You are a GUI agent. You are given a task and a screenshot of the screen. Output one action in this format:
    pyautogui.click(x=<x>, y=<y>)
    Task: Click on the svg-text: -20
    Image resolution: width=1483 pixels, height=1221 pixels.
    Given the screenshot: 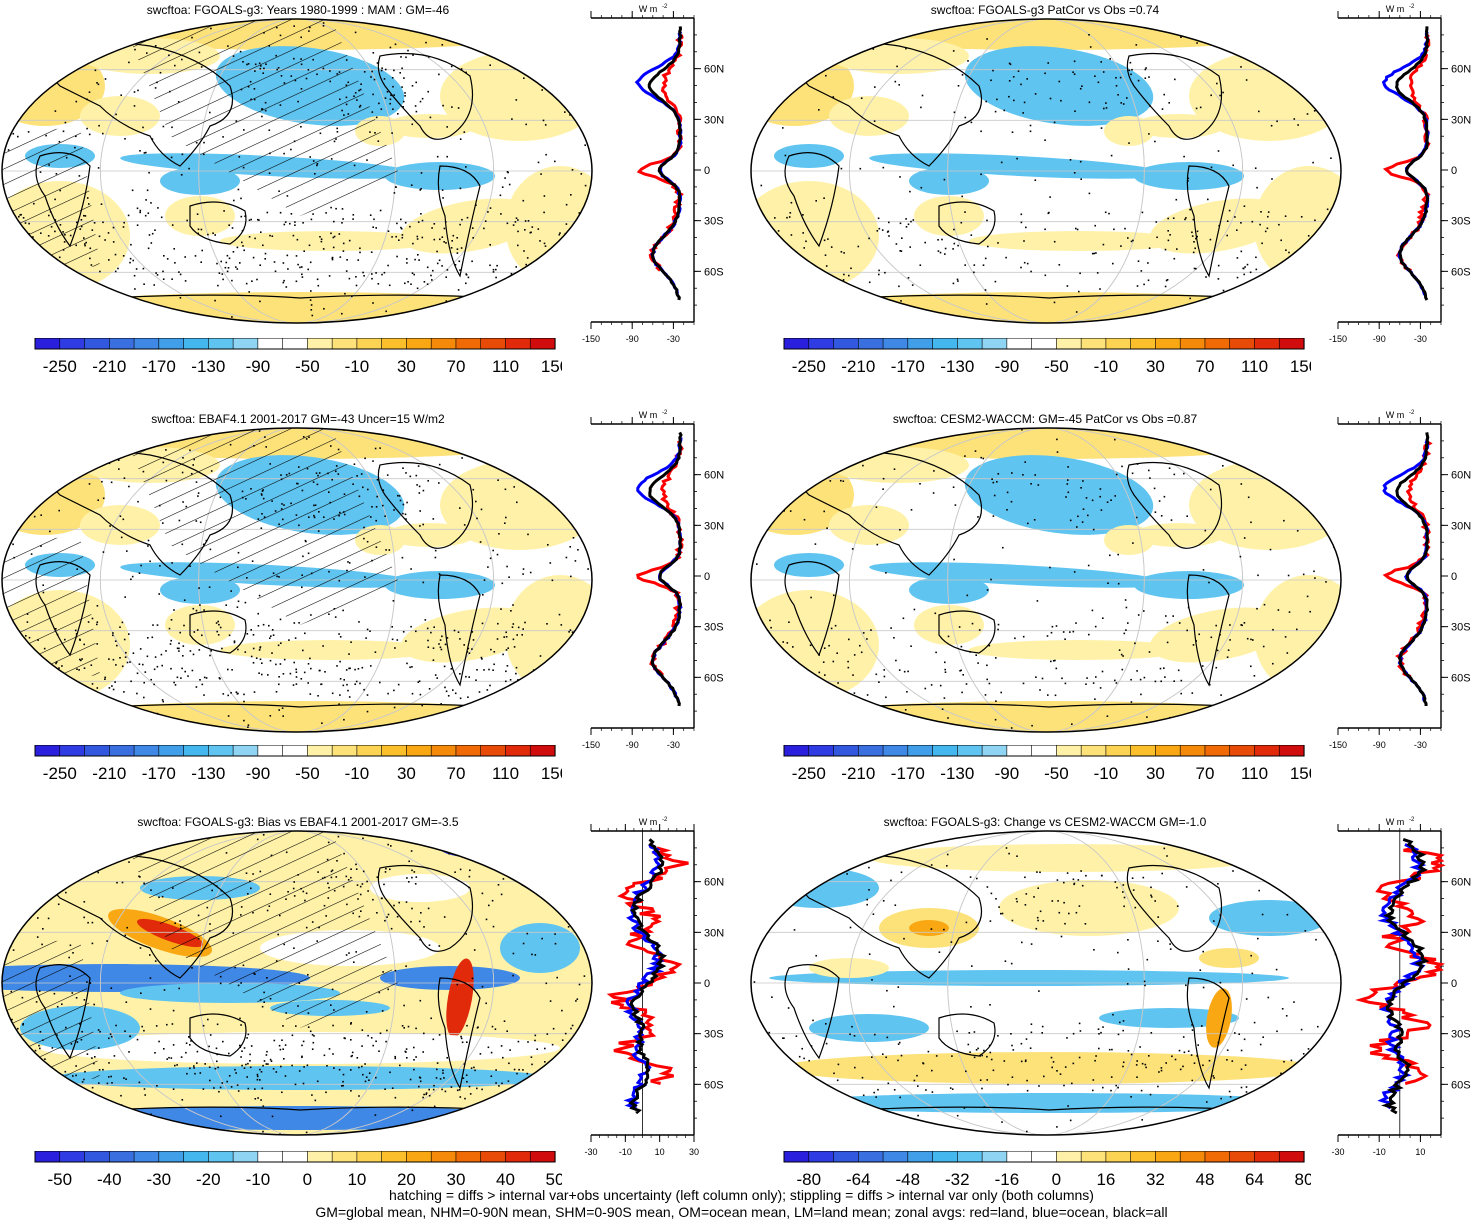 What is the action you would take?
    pyautogui.click(x=208, y=1179)
    